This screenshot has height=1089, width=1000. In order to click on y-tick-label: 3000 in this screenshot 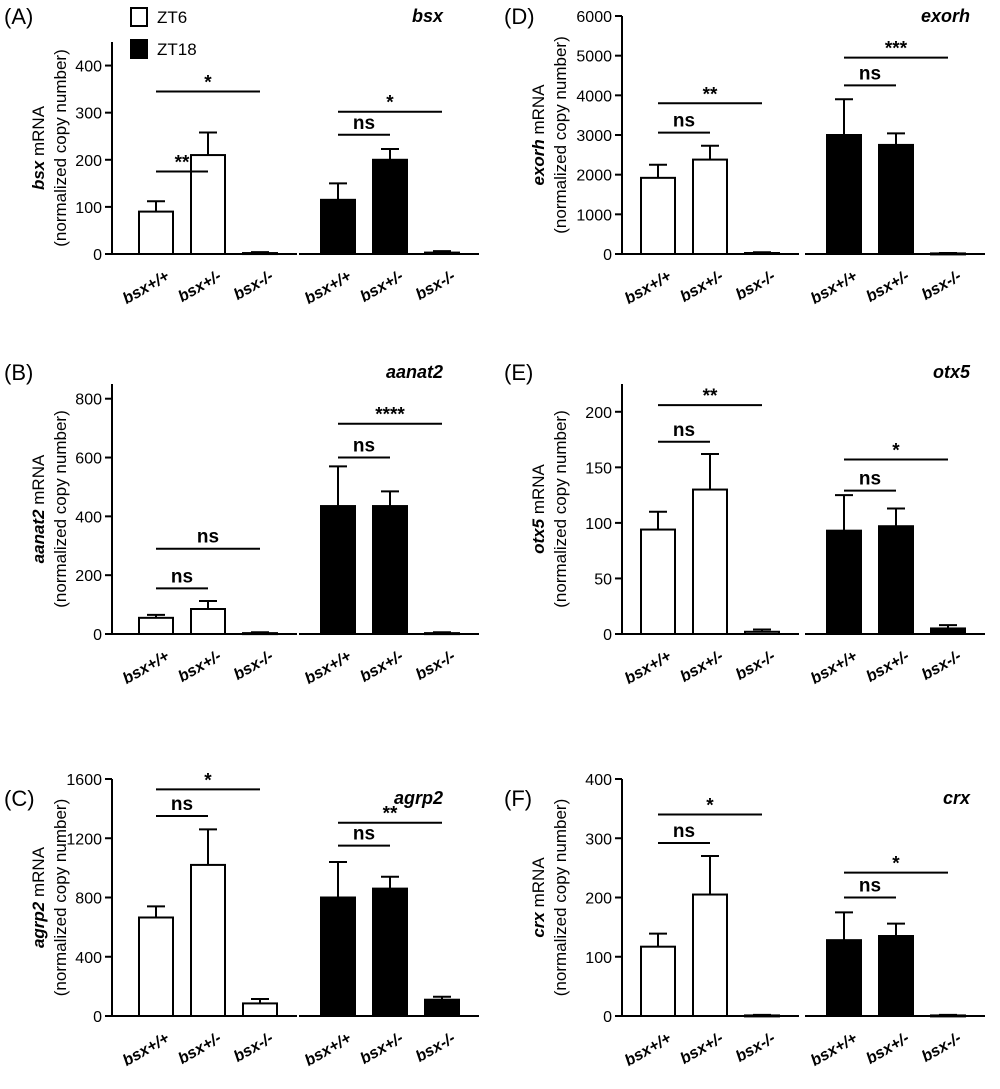, I will do `click(594, 136)`.